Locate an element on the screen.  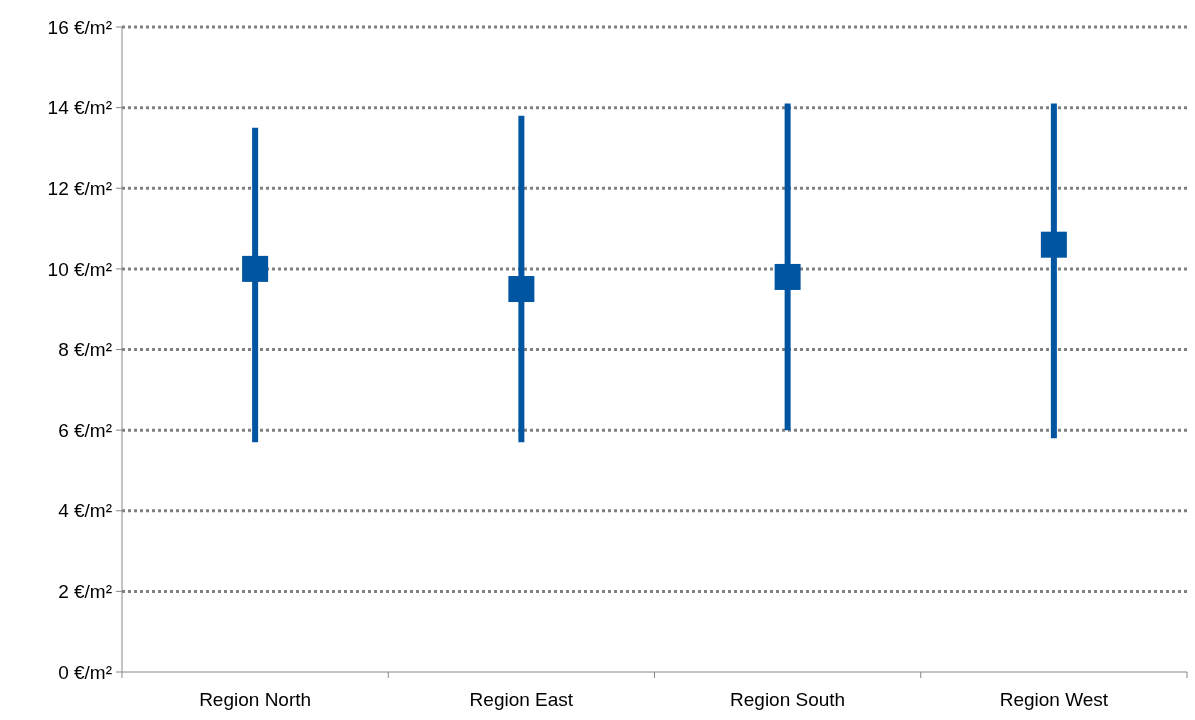
y-tick-label: 8 €/m² is located at coordinates (85, 350).